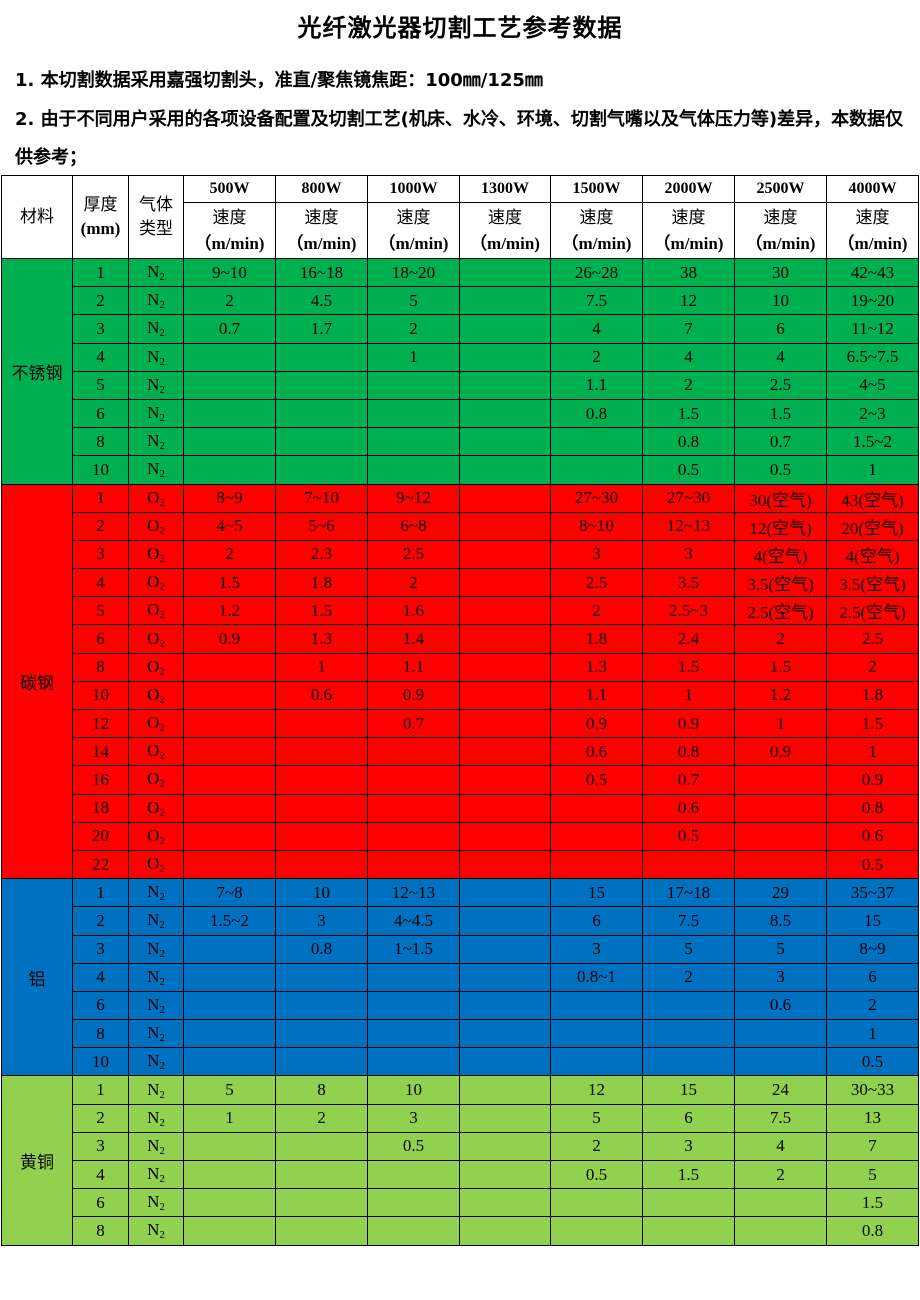 This screenshot has height=1300, width=920. I want to click on speed-cell: 9~10, so click(229, 272).